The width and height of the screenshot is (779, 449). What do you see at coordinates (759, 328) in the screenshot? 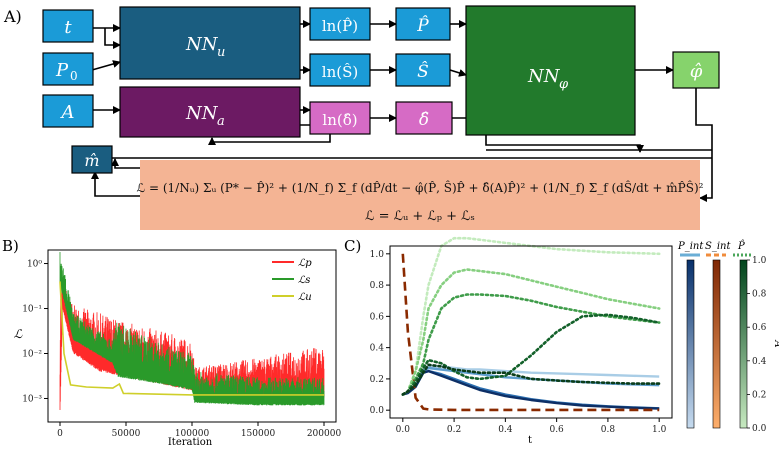
I see `colorbar-tick-label: 0.6` at bounding box center [759, 328].